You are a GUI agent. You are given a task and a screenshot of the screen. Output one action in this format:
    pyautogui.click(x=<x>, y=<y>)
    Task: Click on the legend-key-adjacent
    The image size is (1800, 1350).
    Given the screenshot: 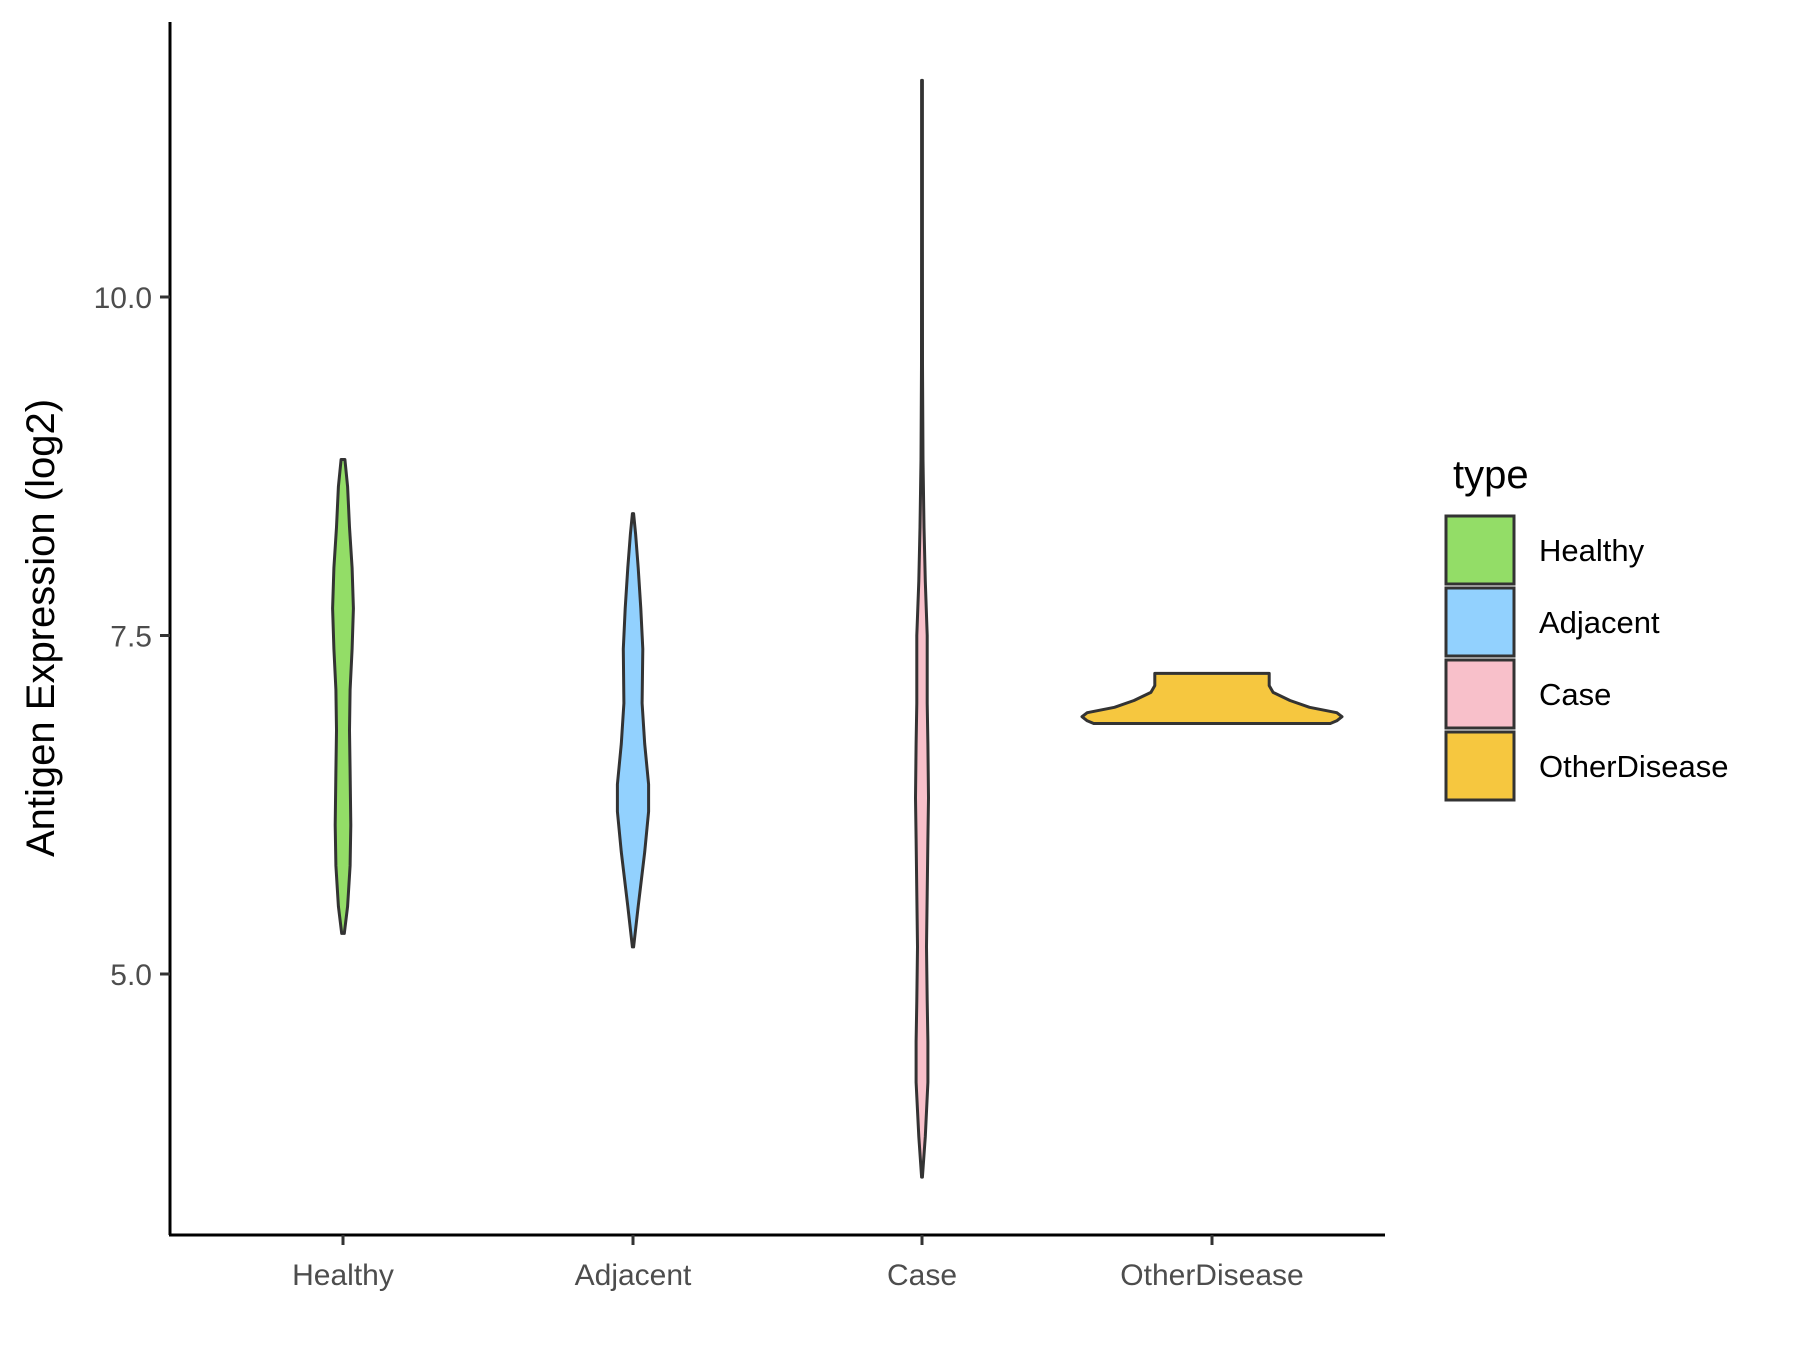 What is the action you would take?
    pyautogui.click(x=1480, y=622)
    